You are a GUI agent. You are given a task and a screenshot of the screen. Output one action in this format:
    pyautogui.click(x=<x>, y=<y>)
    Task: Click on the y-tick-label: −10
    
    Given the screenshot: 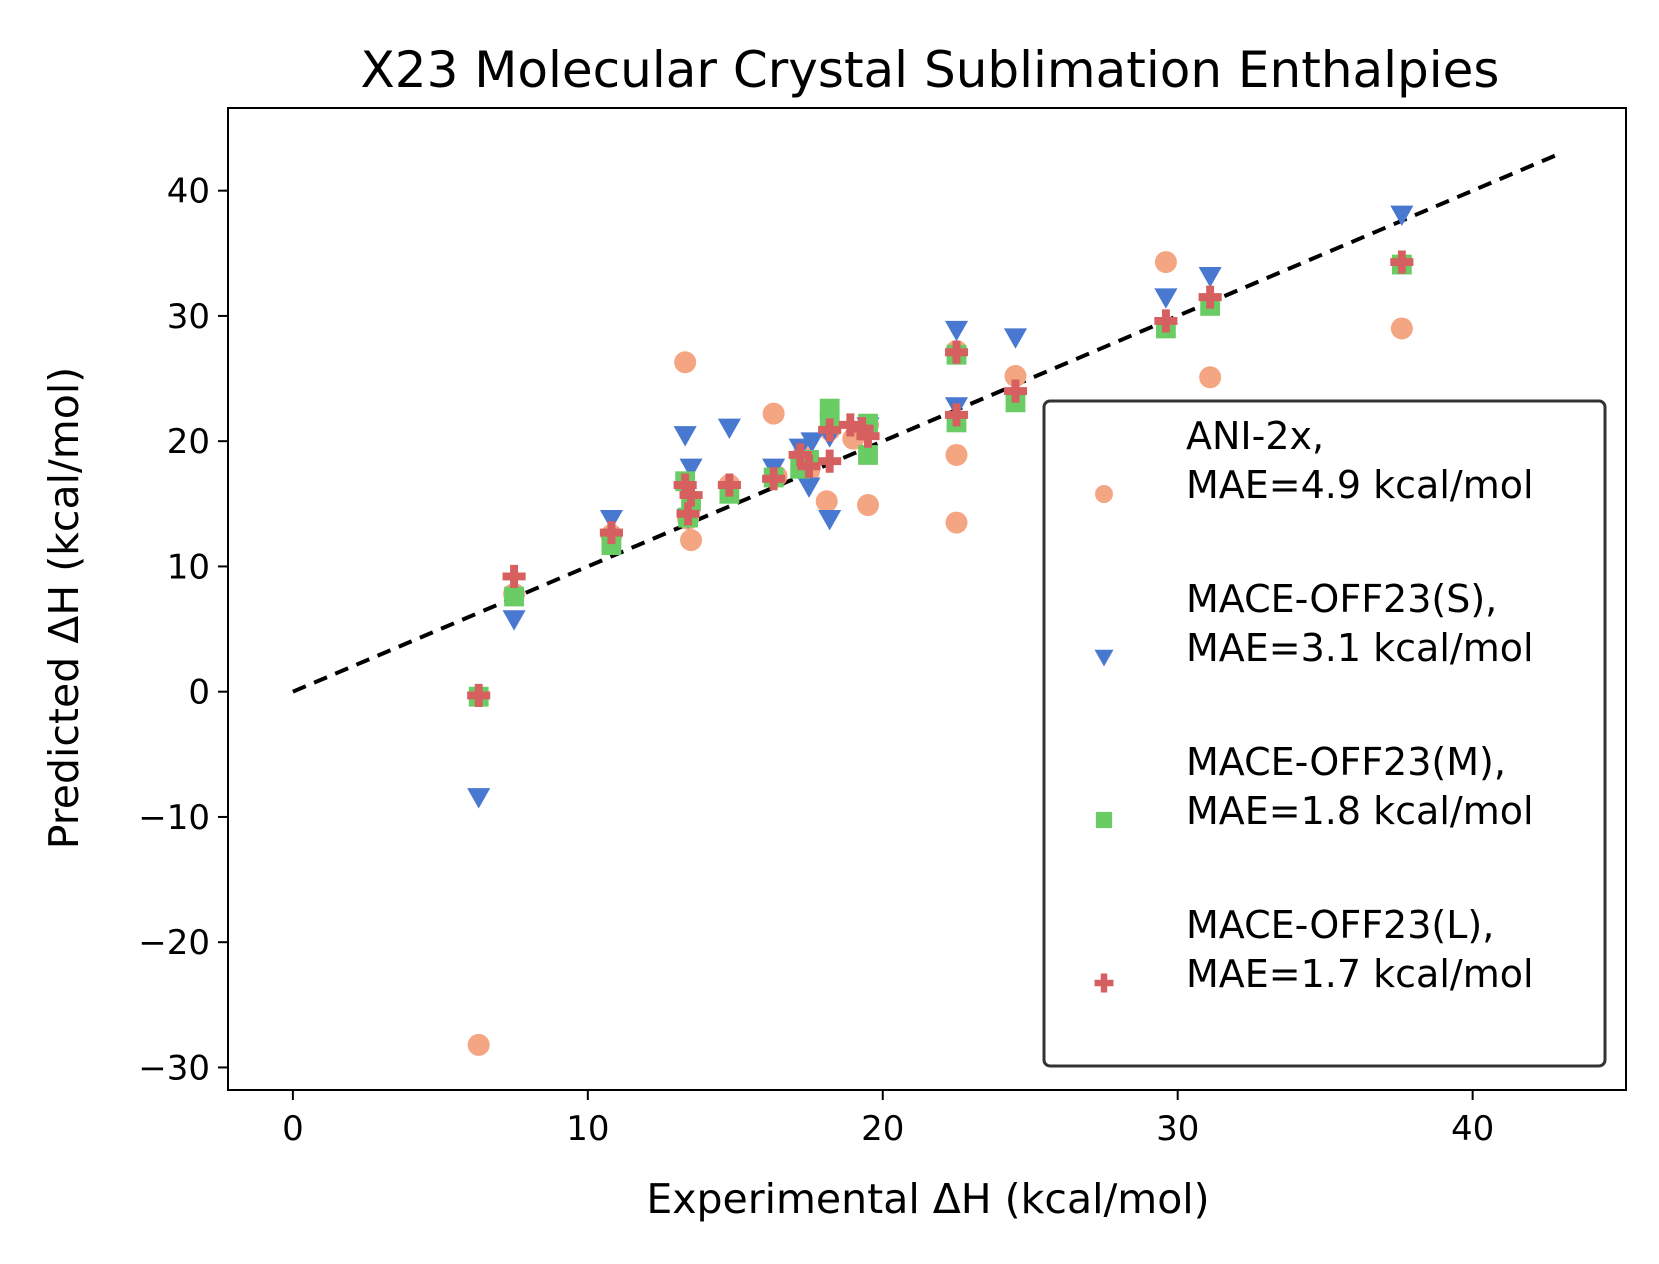 What is the action you would take?
    pyautogui.click(x=174, y=818)
    